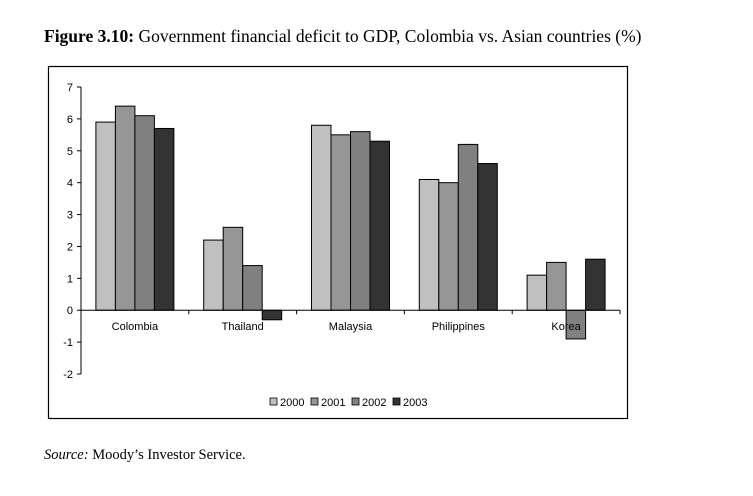 This screenshot has height=496, width=753. I want to click on y-tick-label: 1, so click(70, 279).